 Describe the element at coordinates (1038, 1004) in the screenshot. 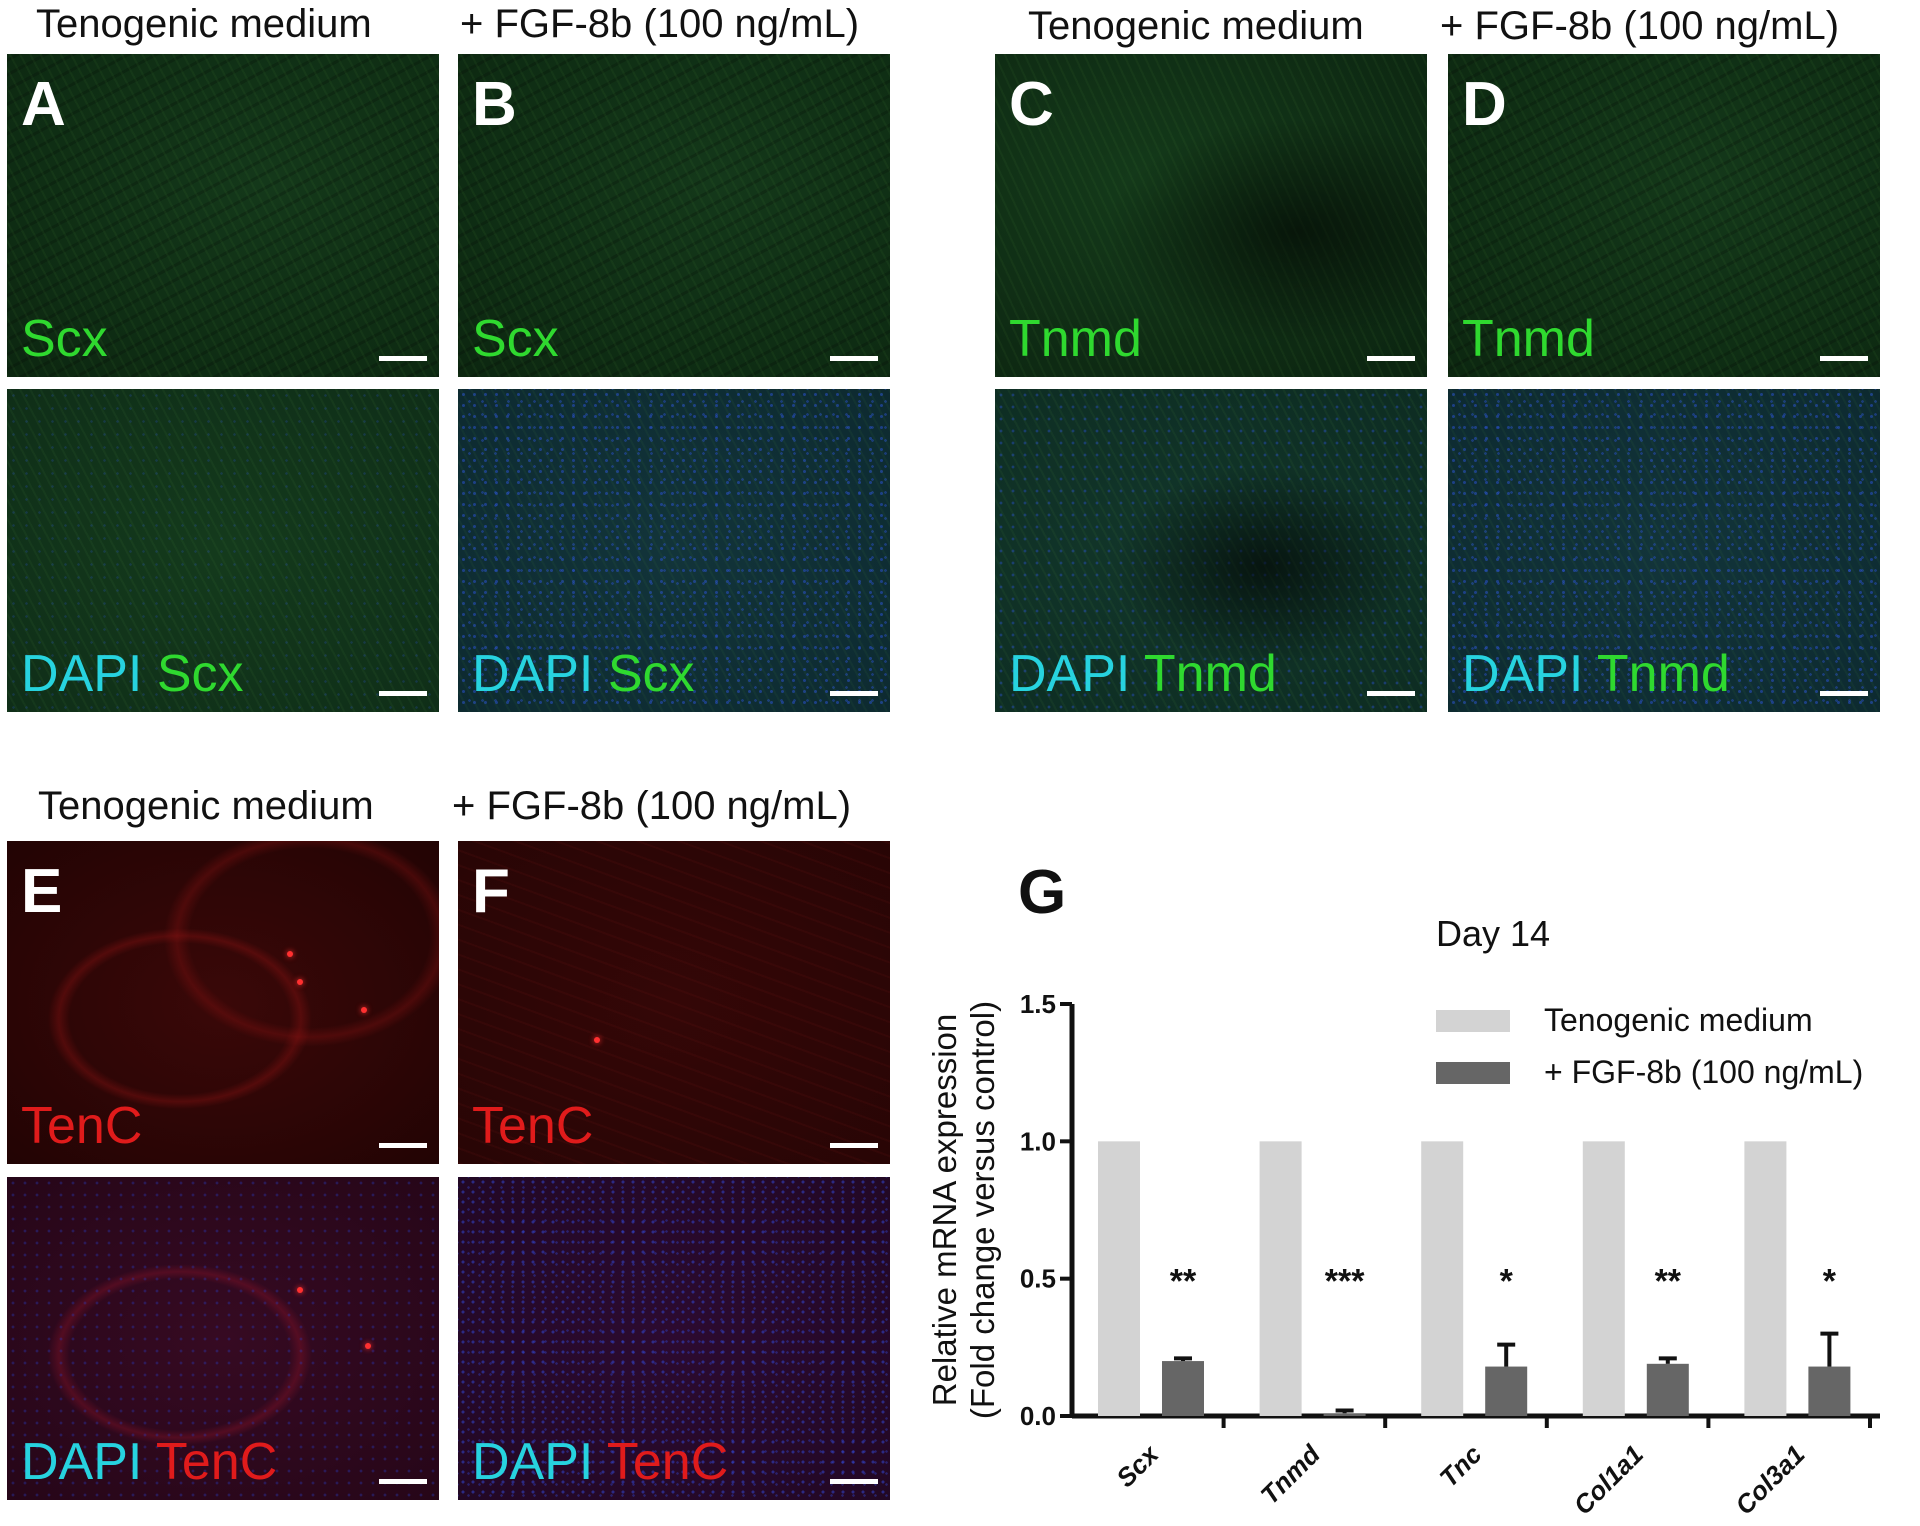

I see `y-tick-label: 1.5` at that location.